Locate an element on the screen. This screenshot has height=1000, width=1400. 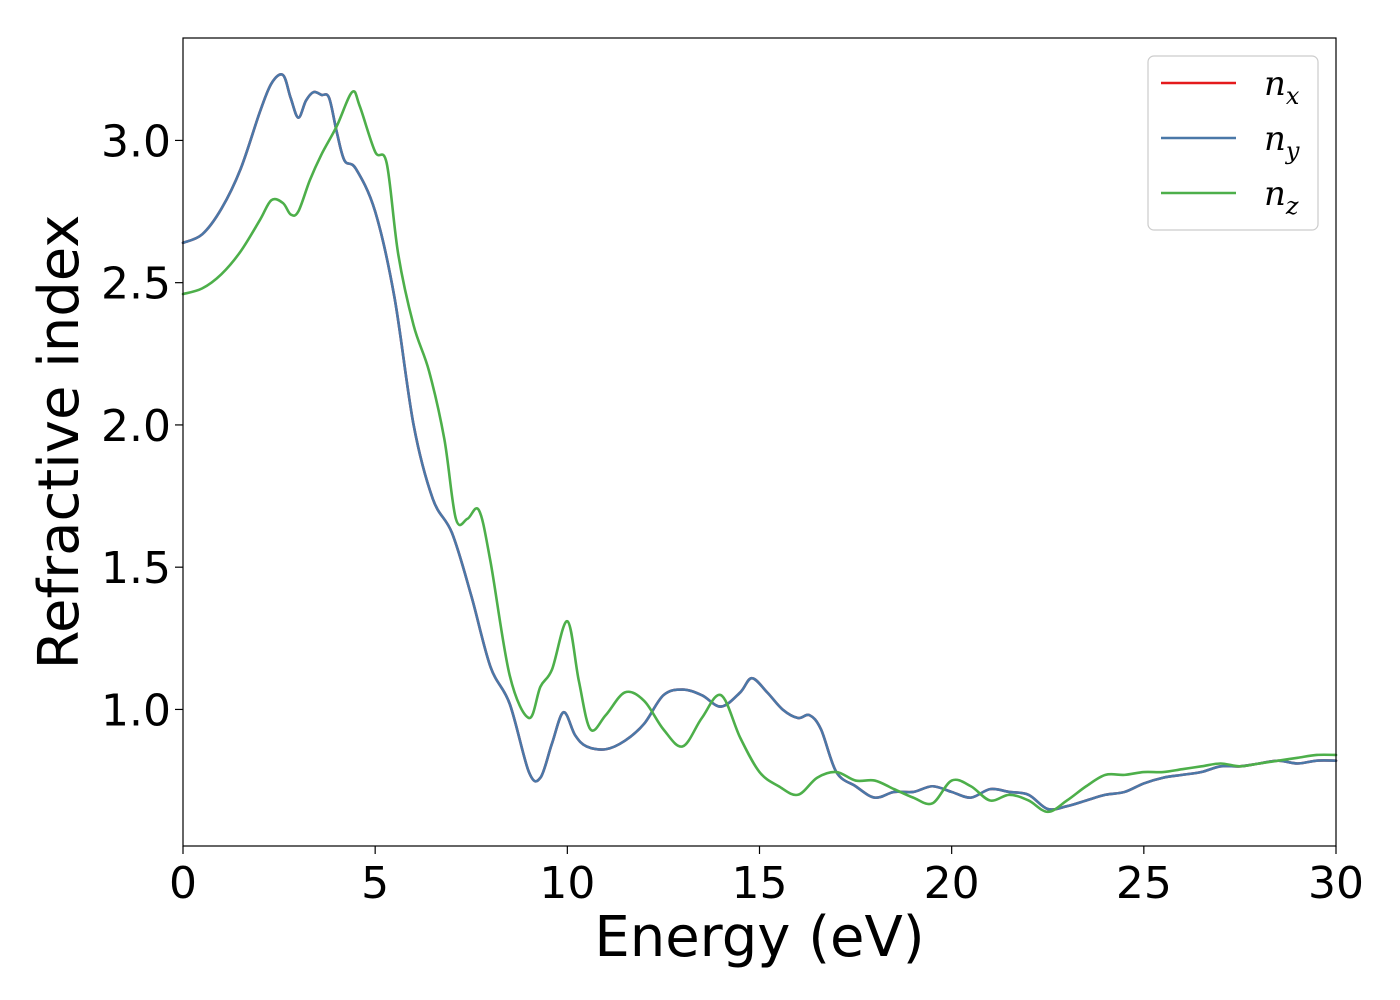
x-tick-label: 25 is located at coordinates (1144, 883).